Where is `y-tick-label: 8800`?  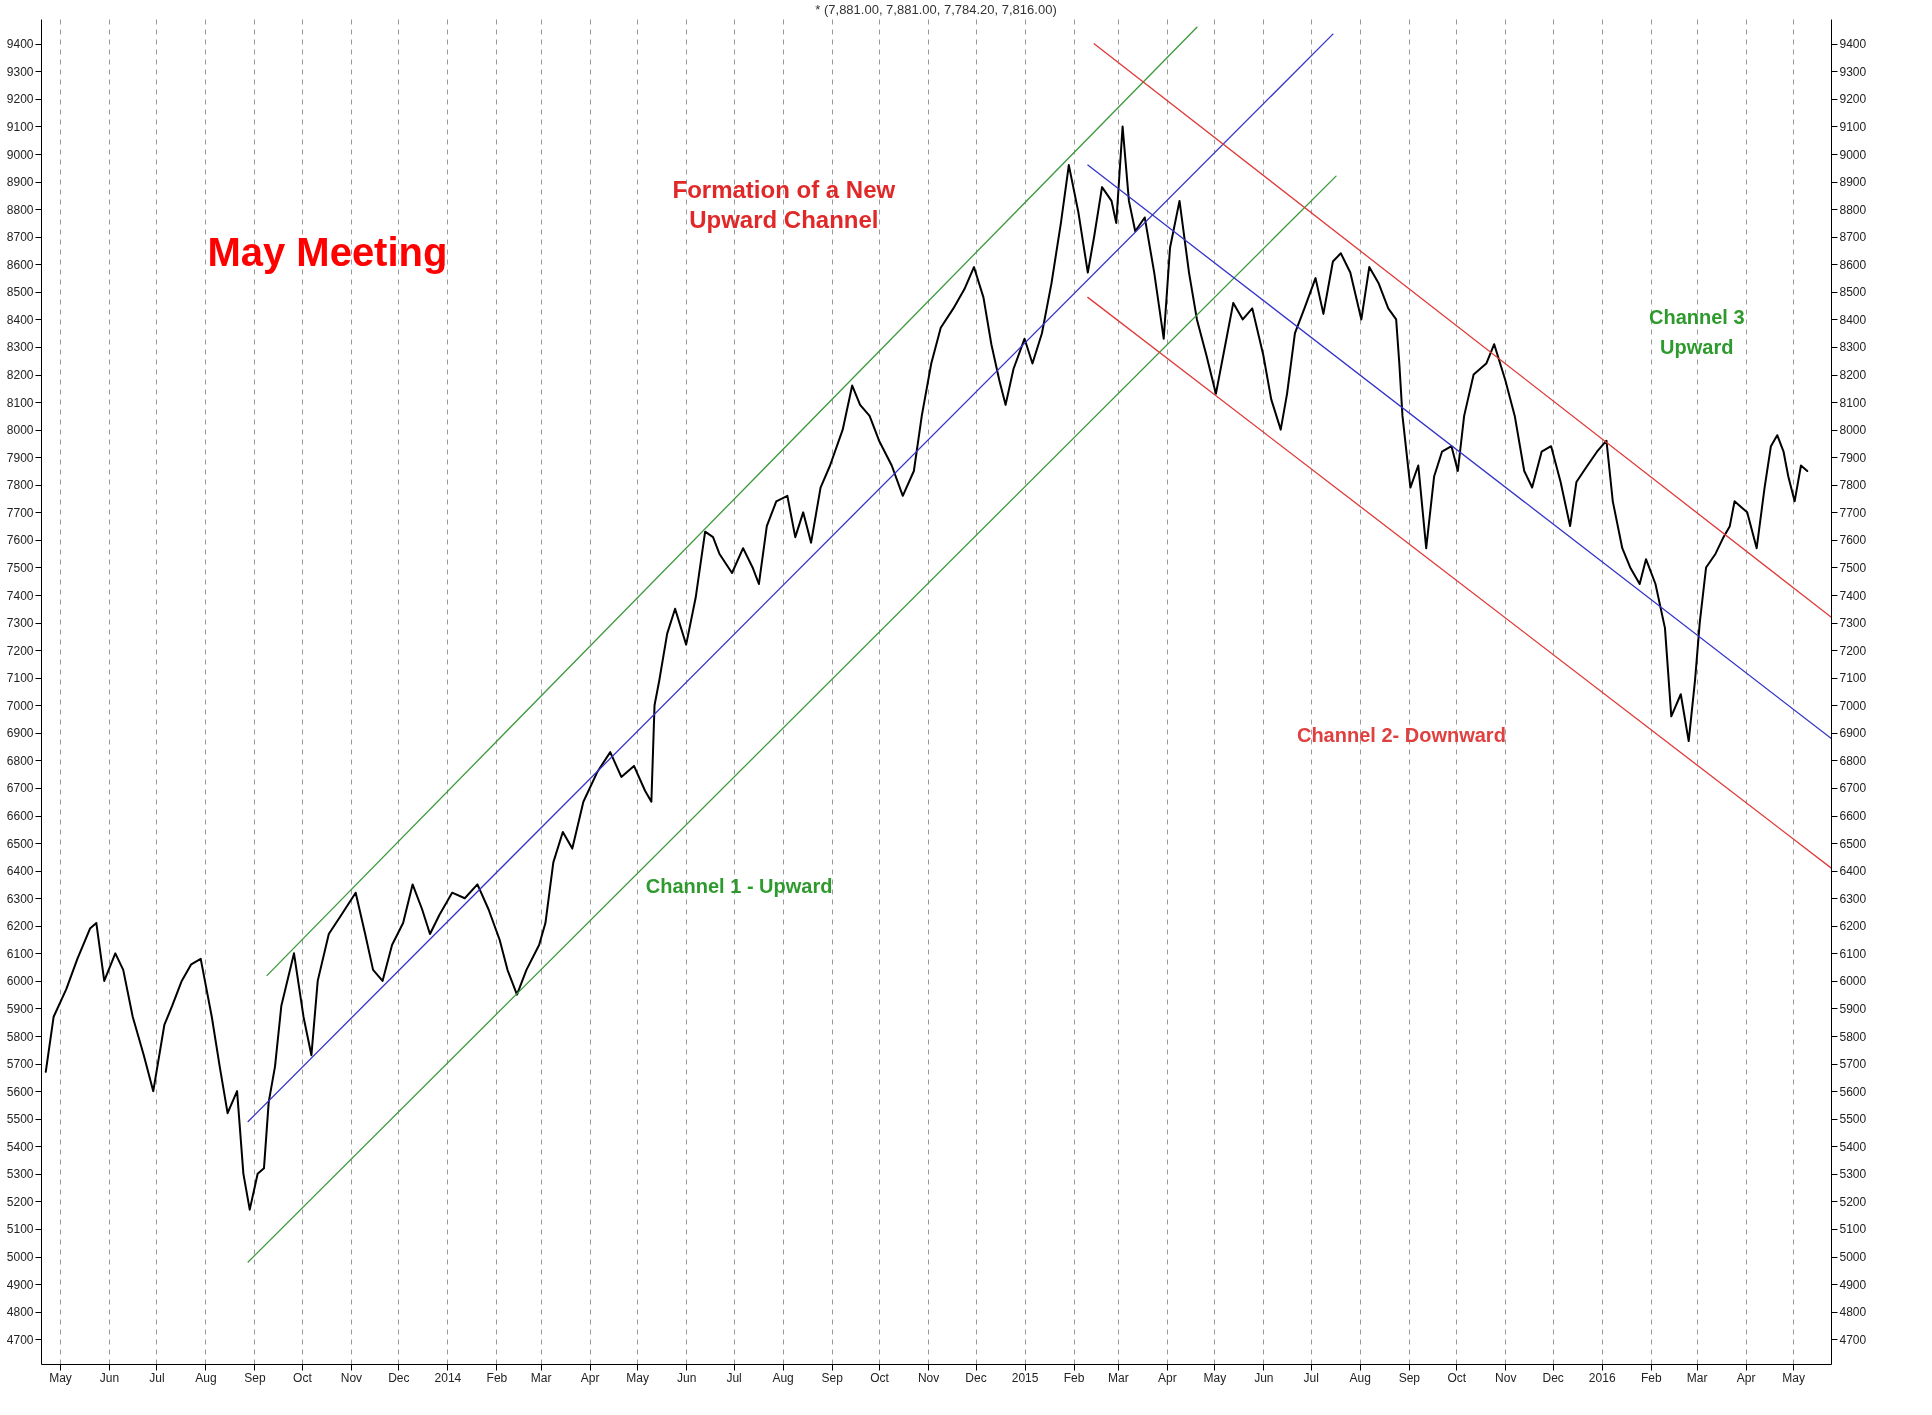
y-tick-label: 8800 is located at coordinates (20, 209).